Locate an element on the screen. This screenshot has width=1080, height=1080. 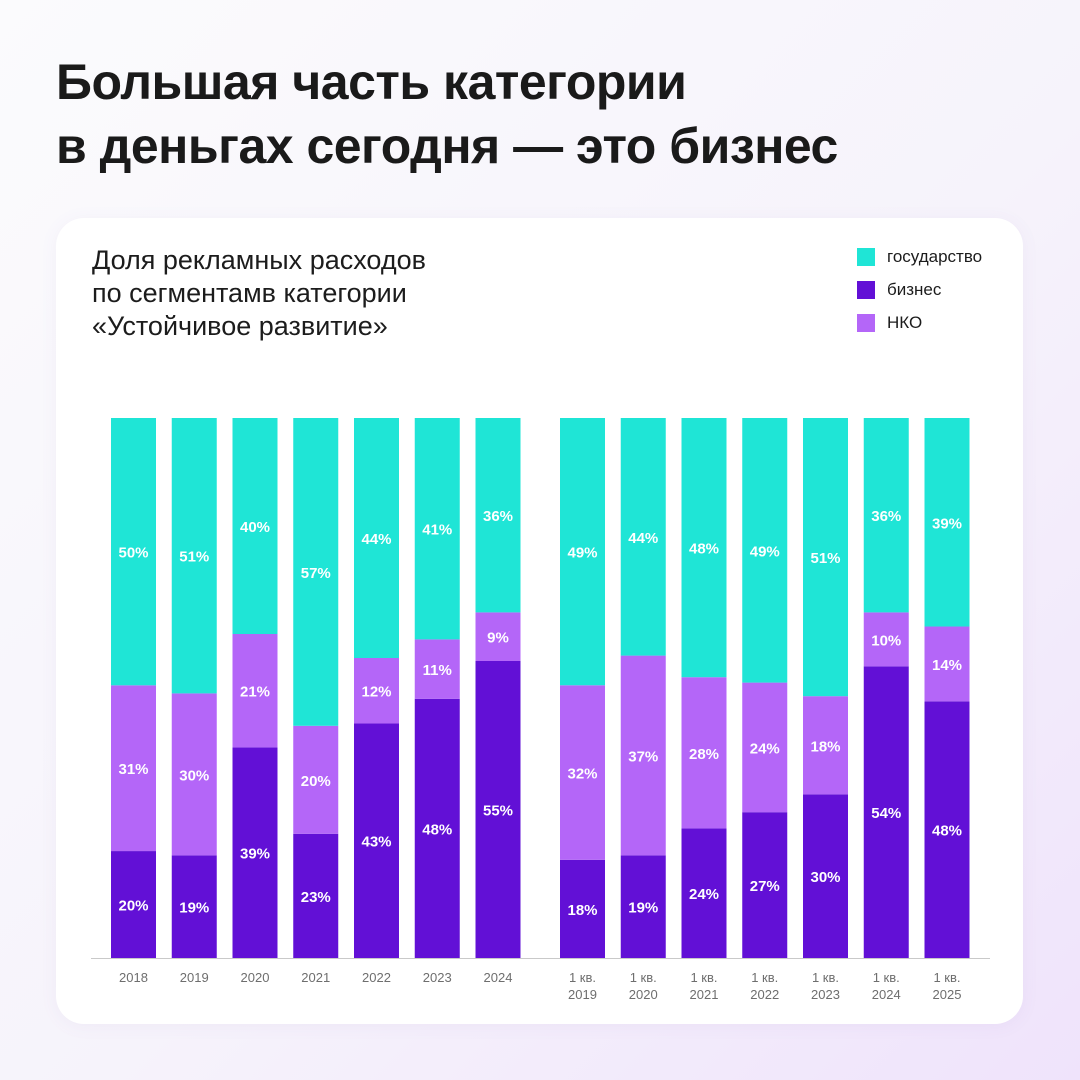
data-label: 9% is located at coordinates (498, 638).